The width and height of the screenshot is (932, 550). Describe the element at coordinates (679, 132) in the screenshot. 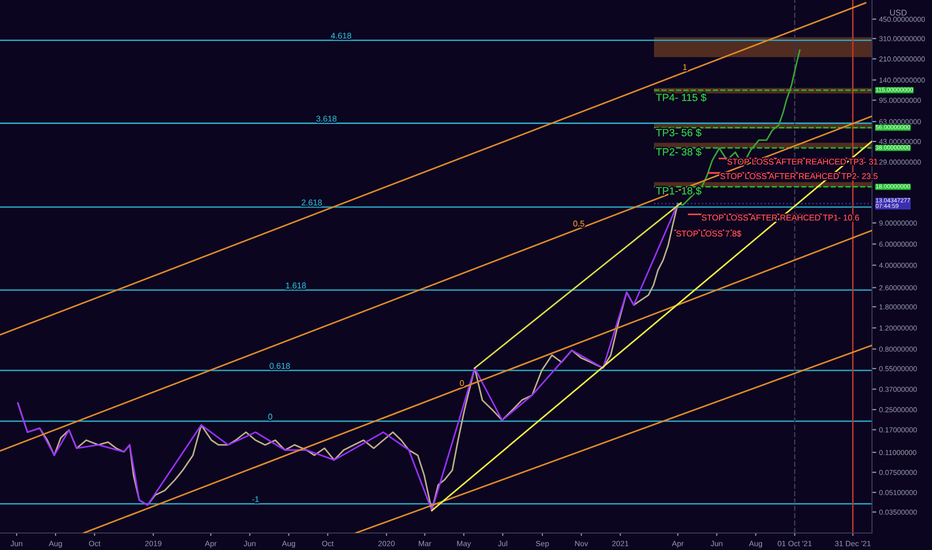

I see `annotation: TP3- 56 $` at that location.